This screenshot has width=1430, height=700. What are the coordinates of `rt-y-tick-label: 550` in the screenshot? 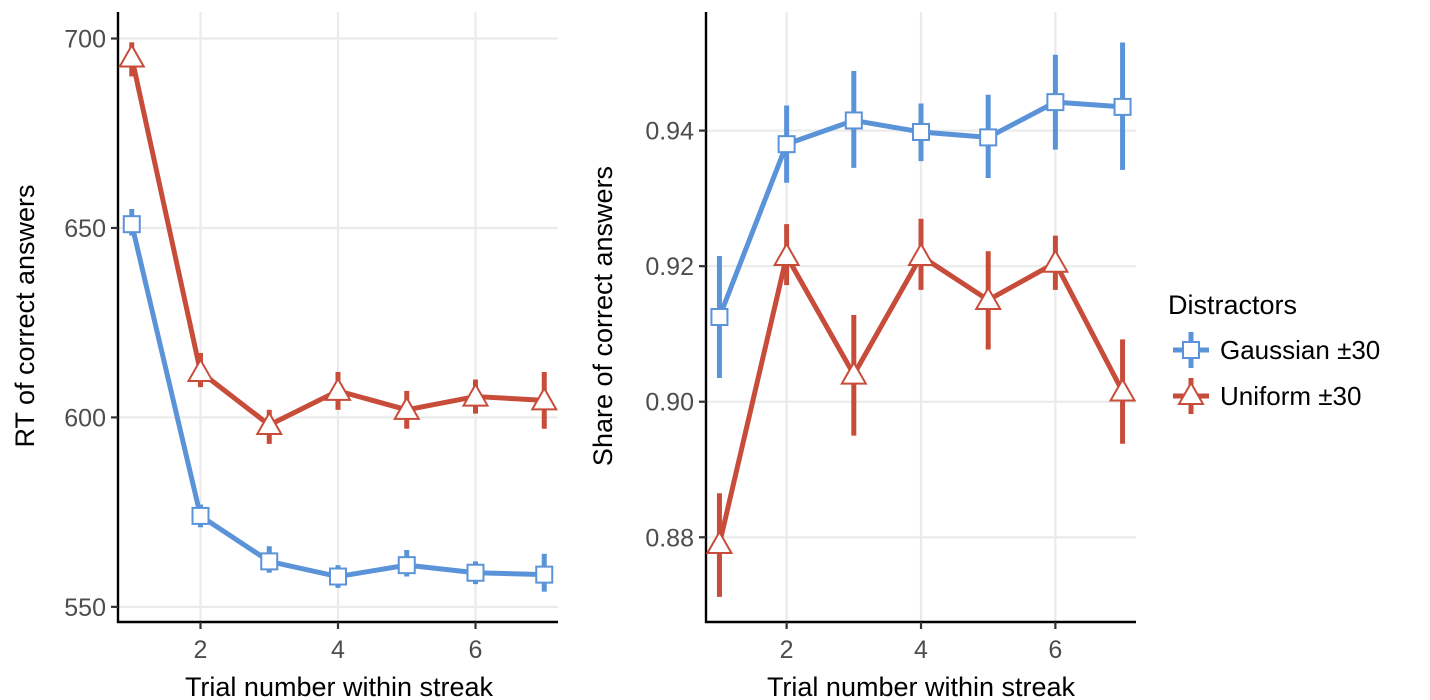 It's located at (85, 608).